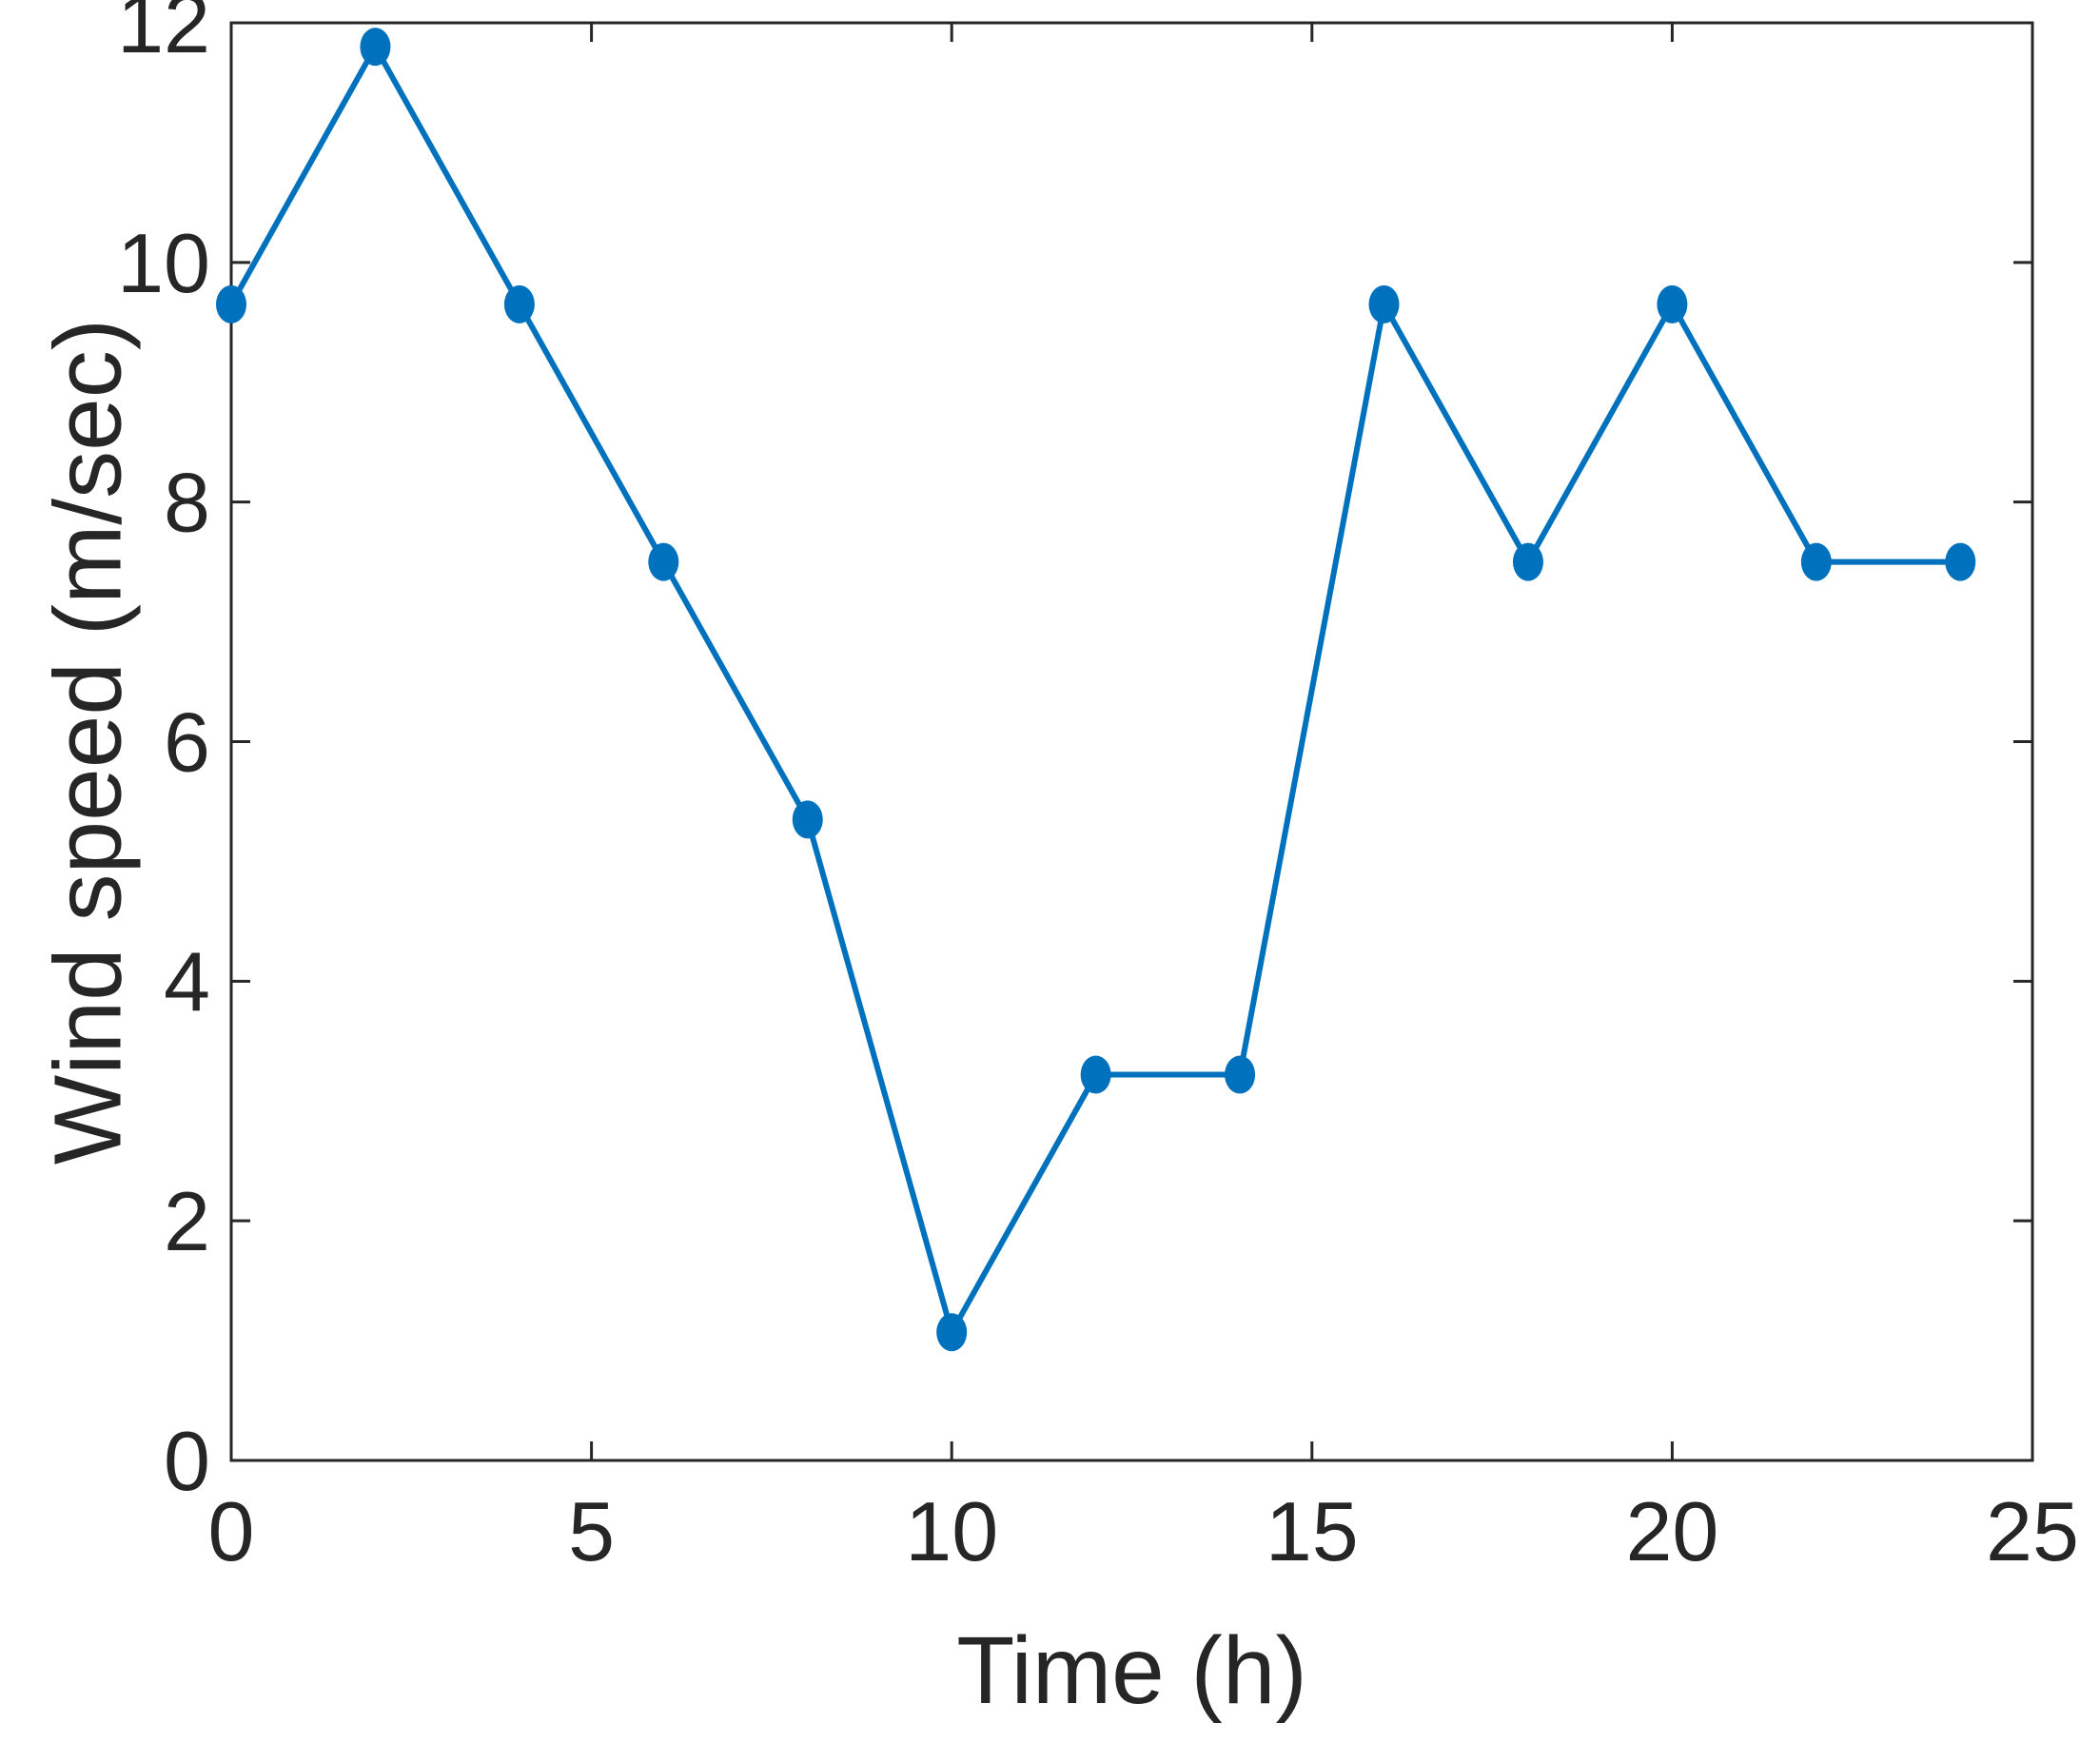  What do you see at coordinates (187, 981) in the screenshot?
I see `y-tick-label: 4` at bounding box center [187, 981].